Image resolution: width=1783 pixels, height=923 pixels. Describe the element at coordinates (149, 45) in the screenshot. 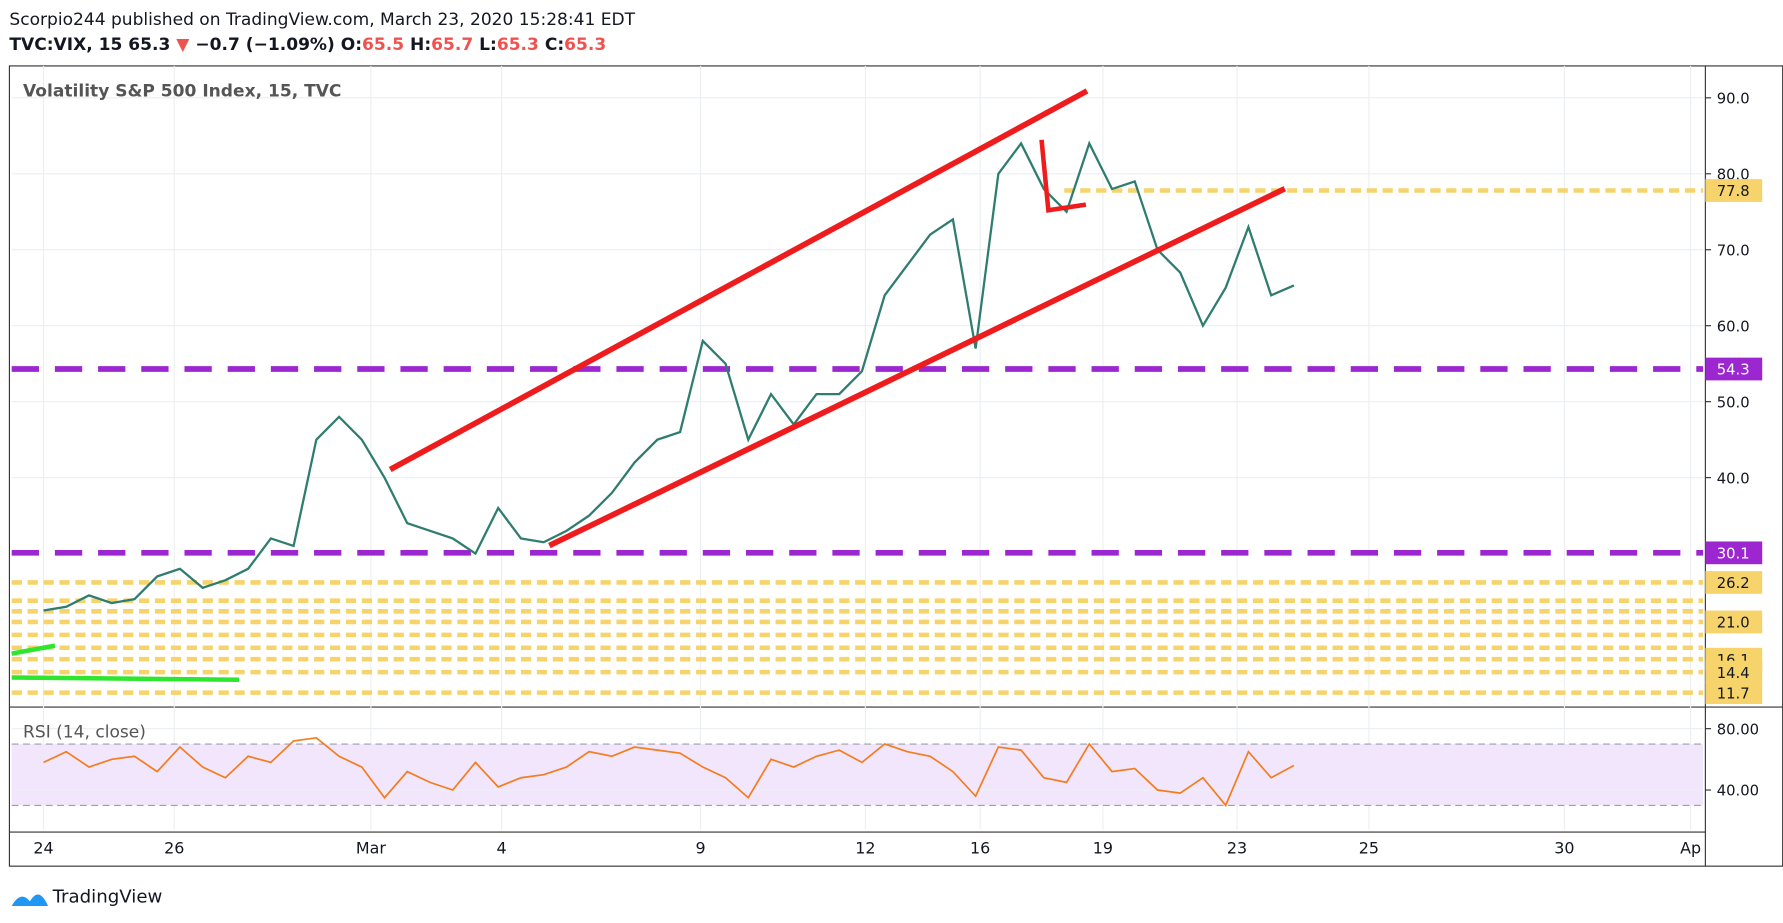

I see `last: 65.3` at that location.